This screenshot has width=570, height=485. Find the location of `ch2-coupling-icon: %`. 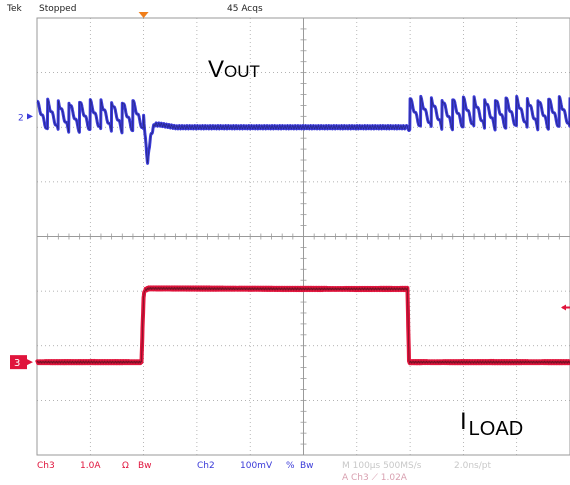

ch2-coupling-icon: % is located at coordinates (290, 466).